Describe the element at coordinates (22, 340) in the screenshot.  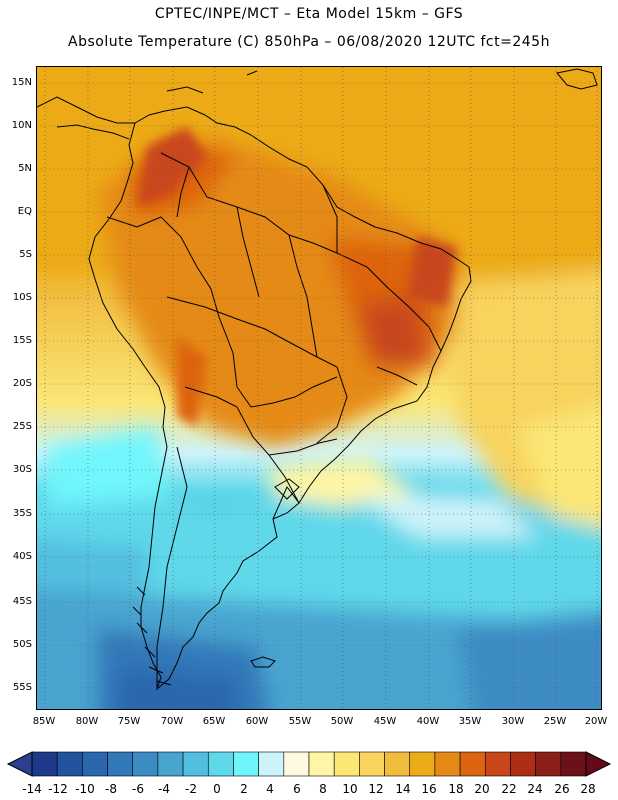
I see `lat-tick-label: 15S` at that location.